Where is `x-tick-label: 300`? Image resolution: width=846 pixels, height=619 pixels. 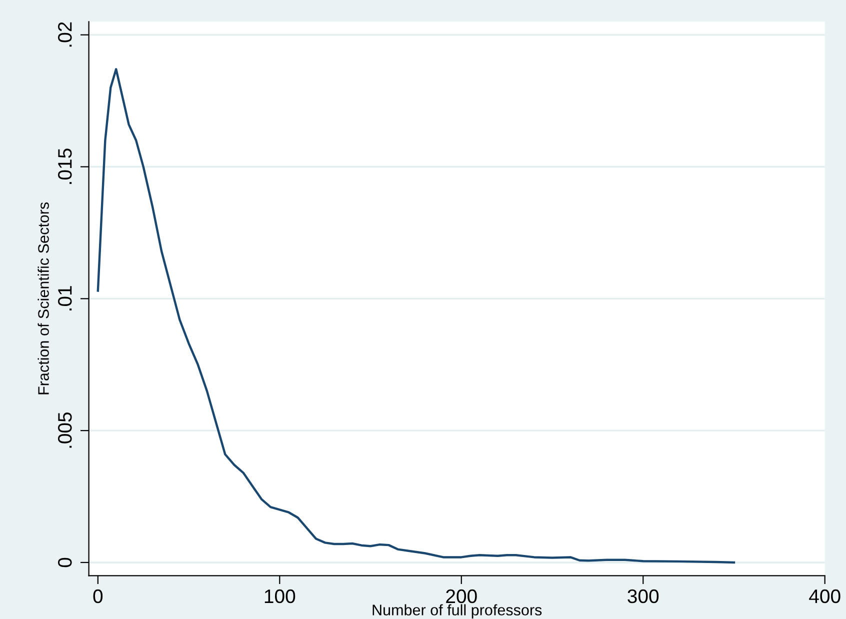 x-tick-label: 300 is located at coordinates (643, 596).